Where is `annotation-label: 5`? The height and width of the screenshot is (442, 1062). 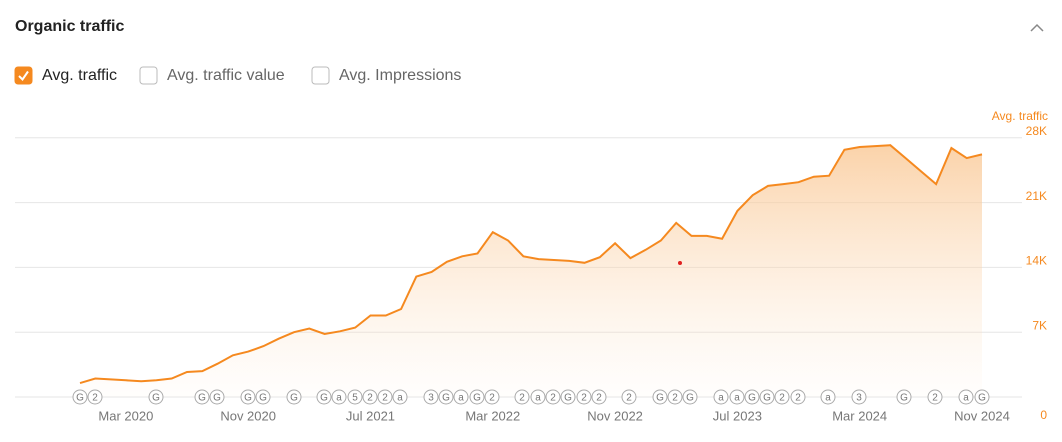 annotation-label: 5 is located at coordinates (355, 398).